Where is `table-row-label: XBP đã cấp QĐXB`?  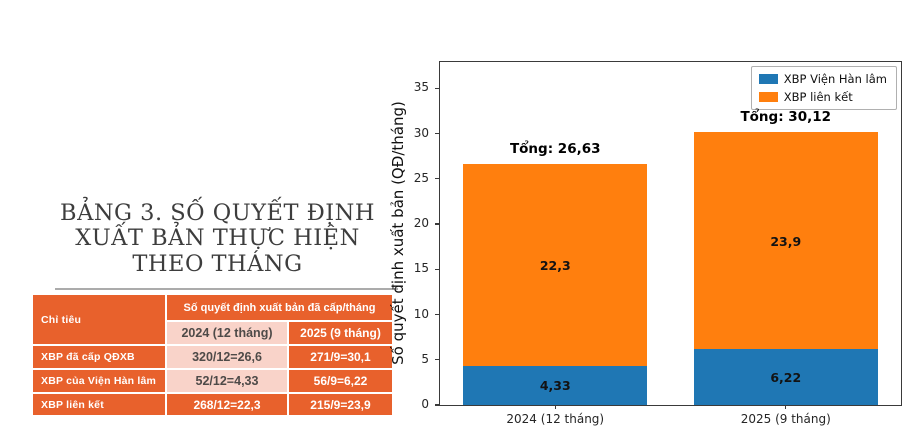 table-row-label: XBP đã cấp QĐXB is located at coordinates (99, 357).